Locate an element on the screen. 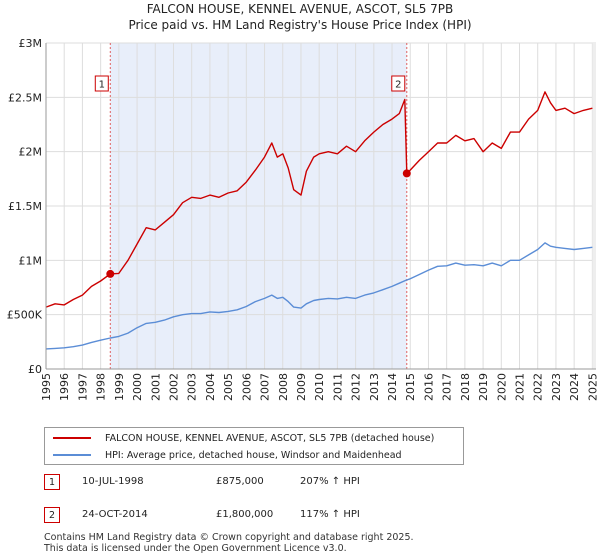 Image resolution: width=600 pixels, height=560 pixels. legend-swatch-red is located at coordinates (72, 438).